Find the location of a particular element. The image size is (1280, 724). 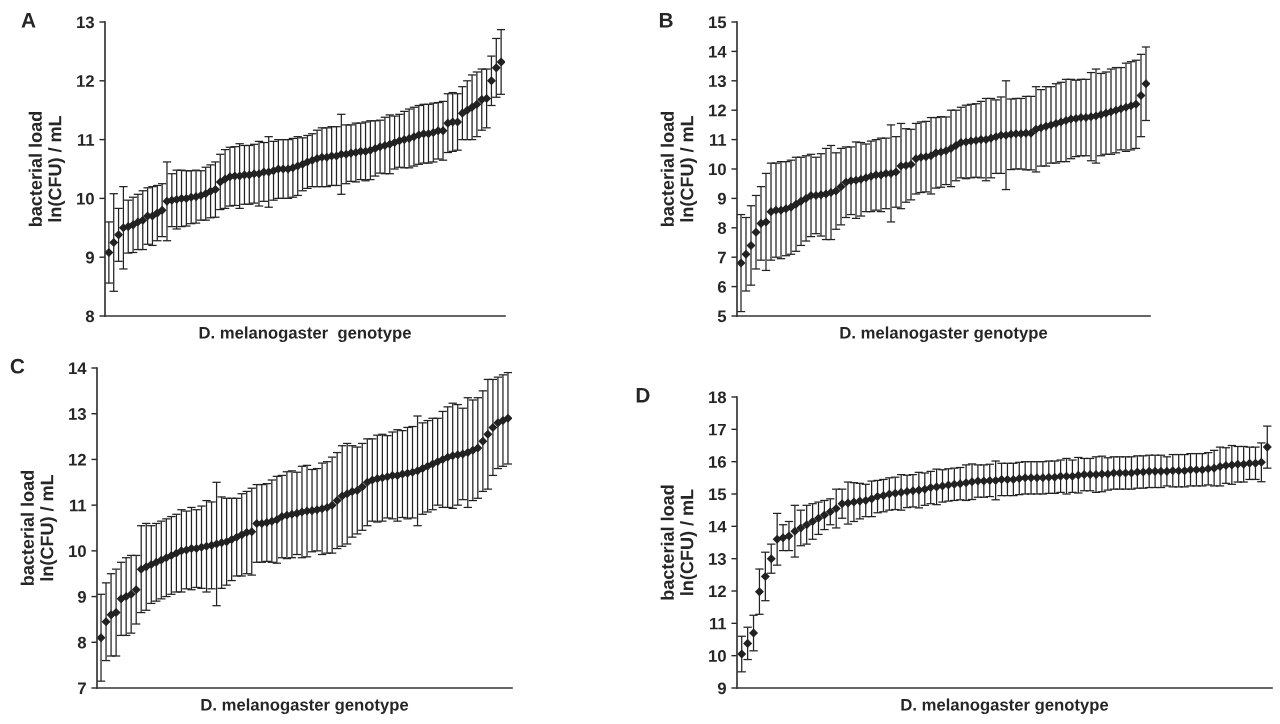

y-tick-label: 5 is located at coordinates (722, 316).